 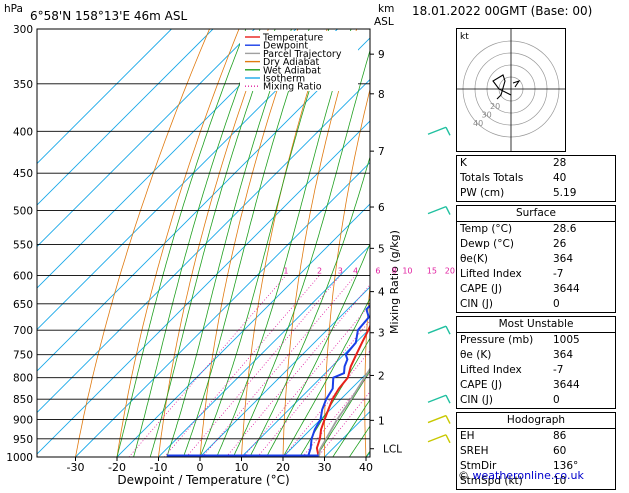 I want to click on index-label: SREH, so click(x=474, y=451).